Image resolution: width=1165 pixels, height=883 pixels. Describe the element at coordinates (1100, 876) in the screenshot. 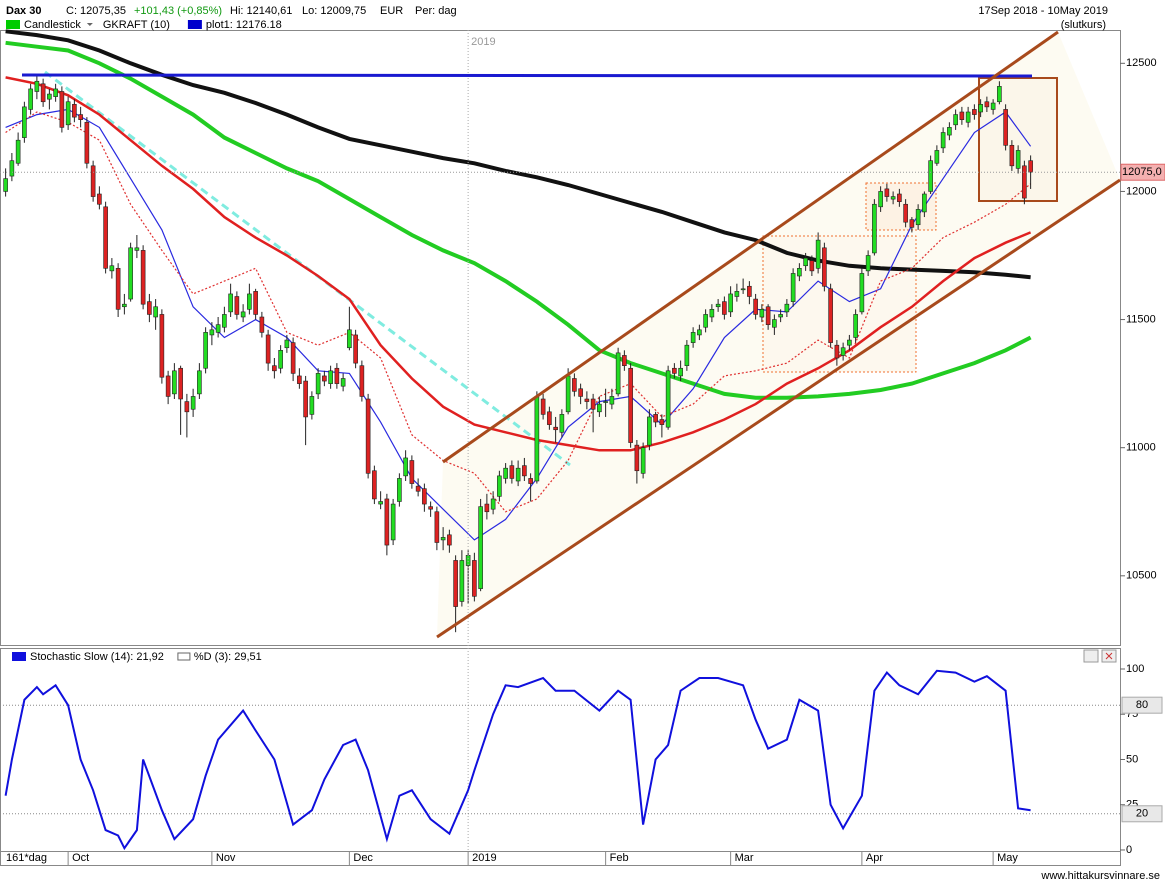

I see `watermark: www.hittakursvinnare.se` at that location.